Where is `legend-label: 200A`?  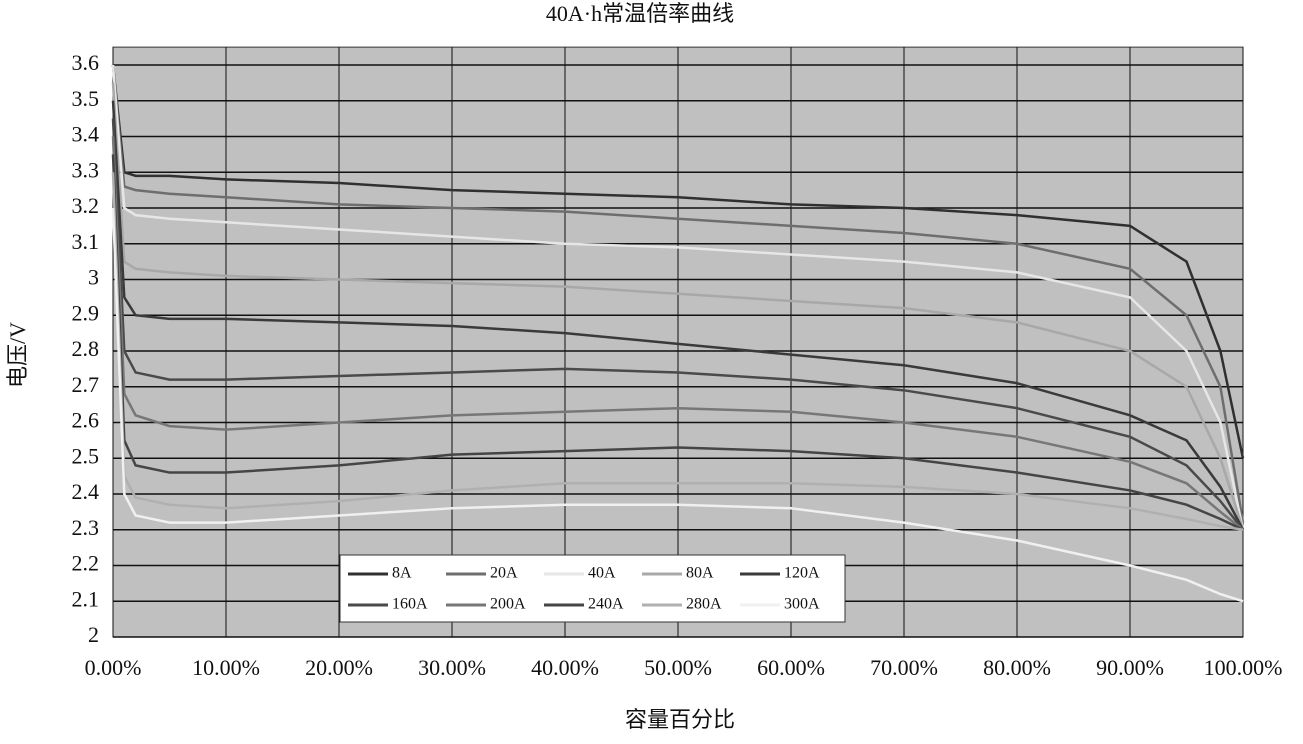 legend-label: 200A is located at coordinates (508, 604).